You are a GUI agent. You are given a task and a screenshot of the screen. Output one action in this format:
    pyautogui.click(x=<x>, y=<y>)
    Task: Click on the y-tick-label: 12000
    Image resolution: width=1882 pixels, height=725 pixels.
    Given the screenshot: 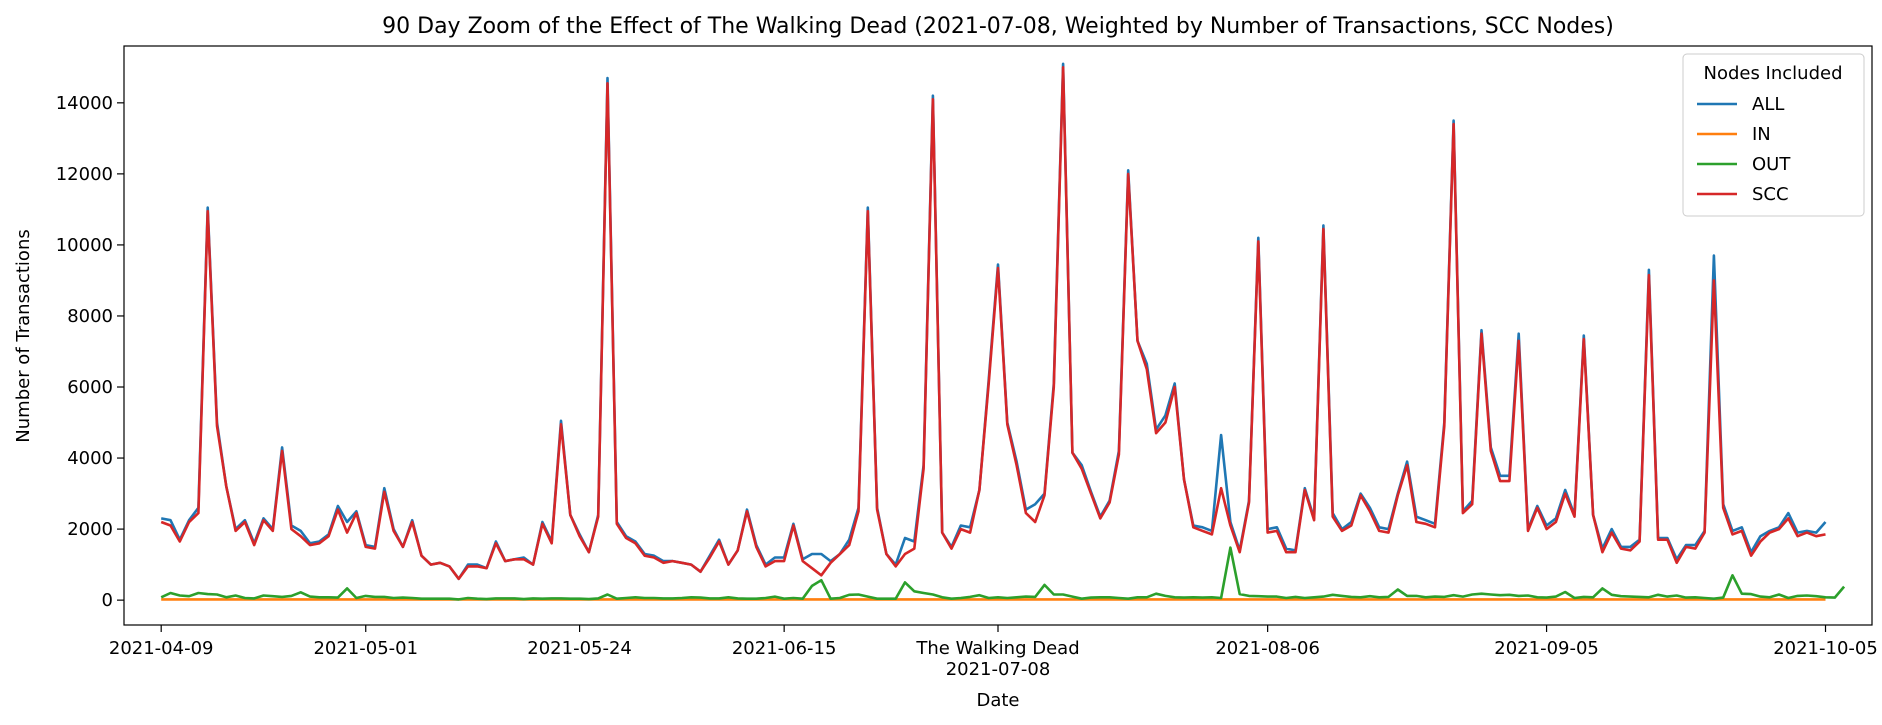 What is the action you would take?
    pyautogui.click(x=84, y=174)
    